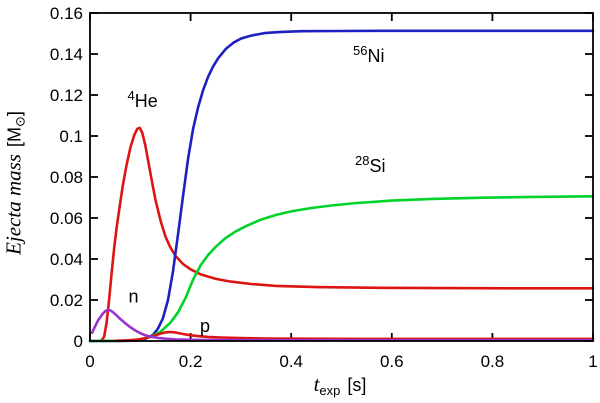 Image resolution: width=600 pixels, height=403 pixels. What do you see at coordinates (357, 385) in the screenshot?
I see `x-axis-unit: [s]` at bounding box center [357, 385].